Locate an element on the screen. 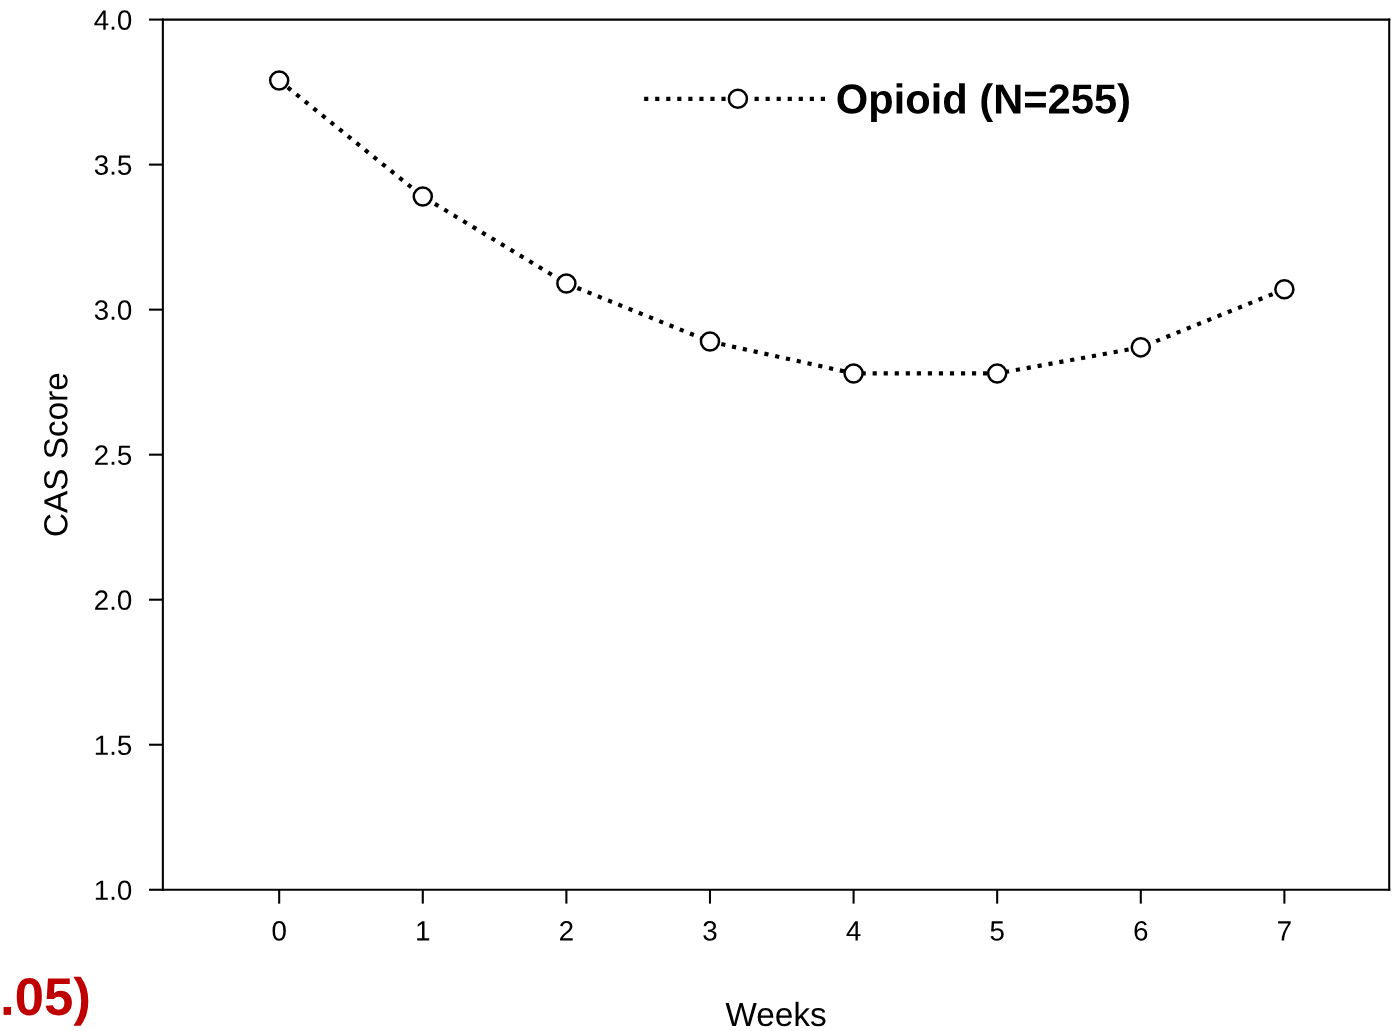  text: .05) is located at coordinates (46, 1001).